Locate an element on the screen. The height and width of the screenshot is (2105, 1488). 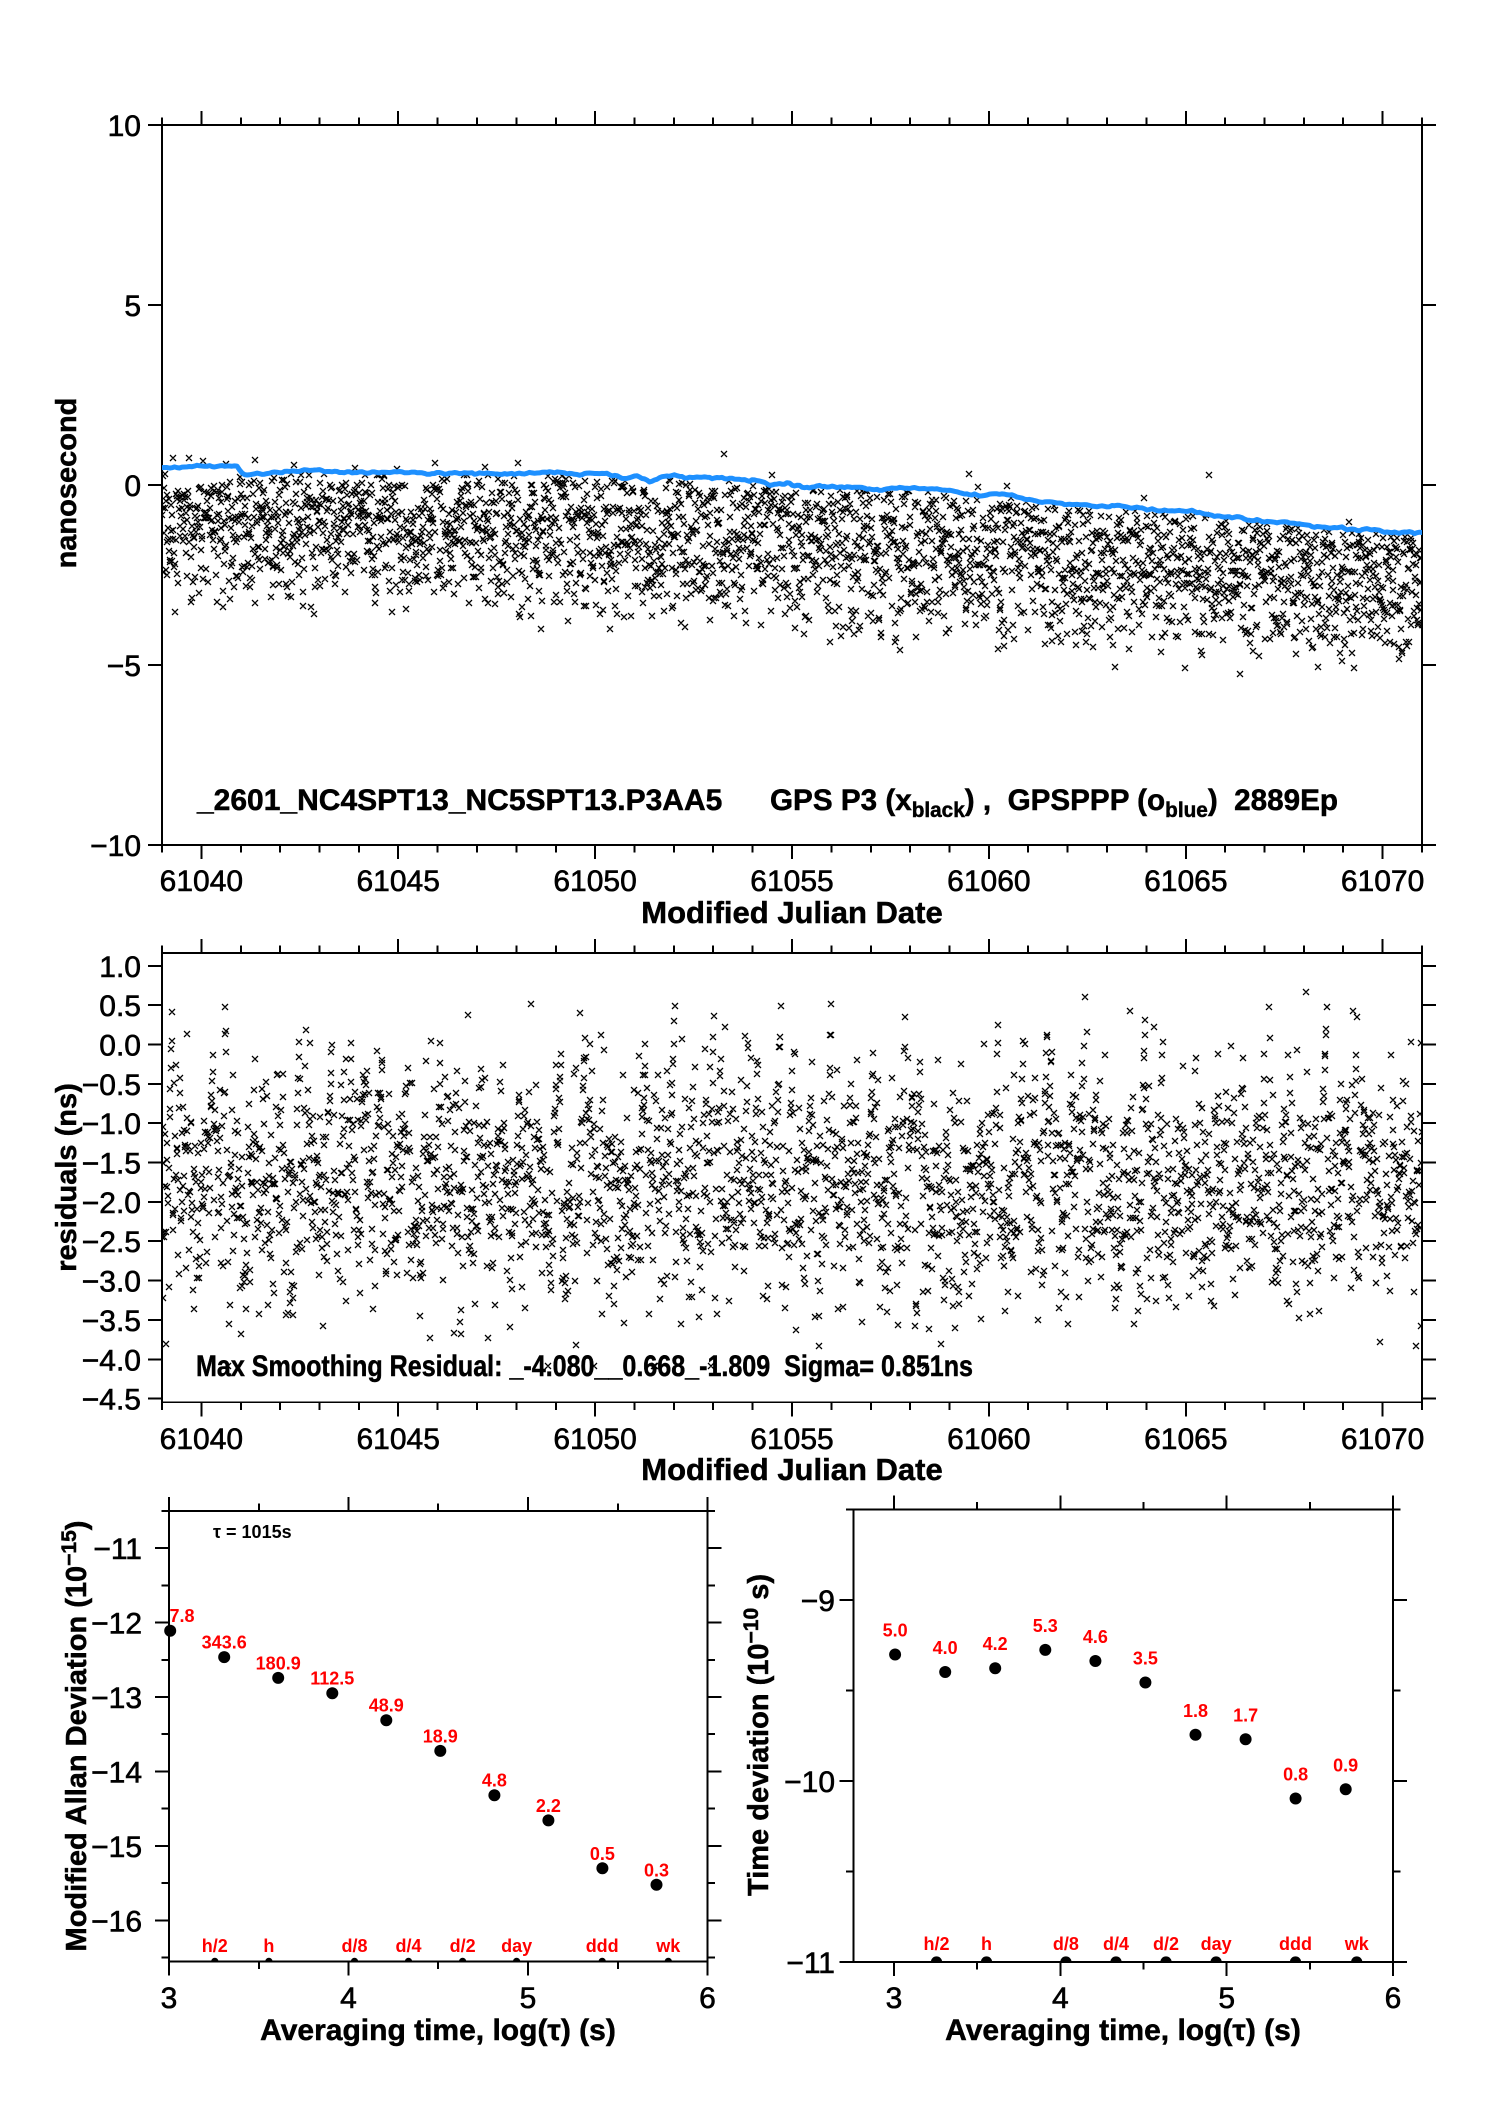
svg-text: _2601_NC4SPT13_NC5SPT13.P3AA5 is located at coordinates (459, 800).